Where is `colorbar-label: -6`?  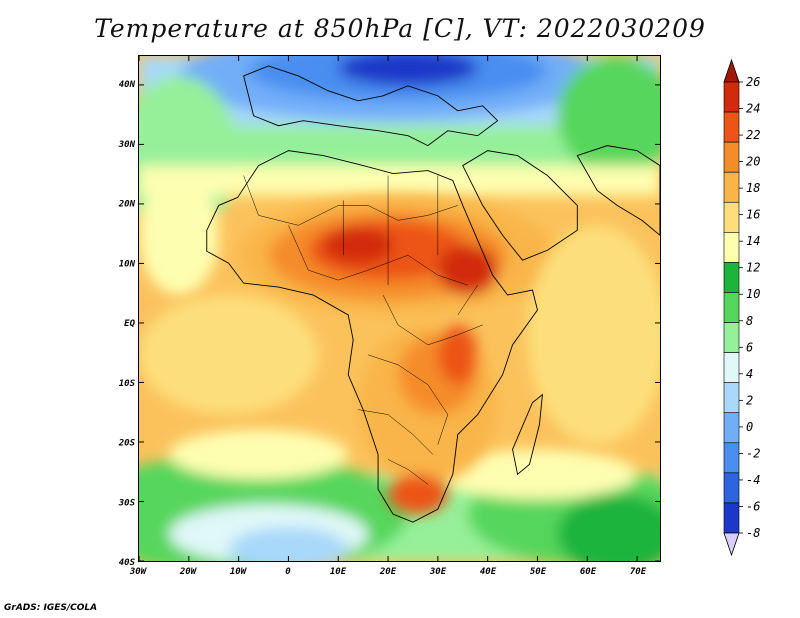 colorbar-label: -6 is located at coordinates (753, 506).